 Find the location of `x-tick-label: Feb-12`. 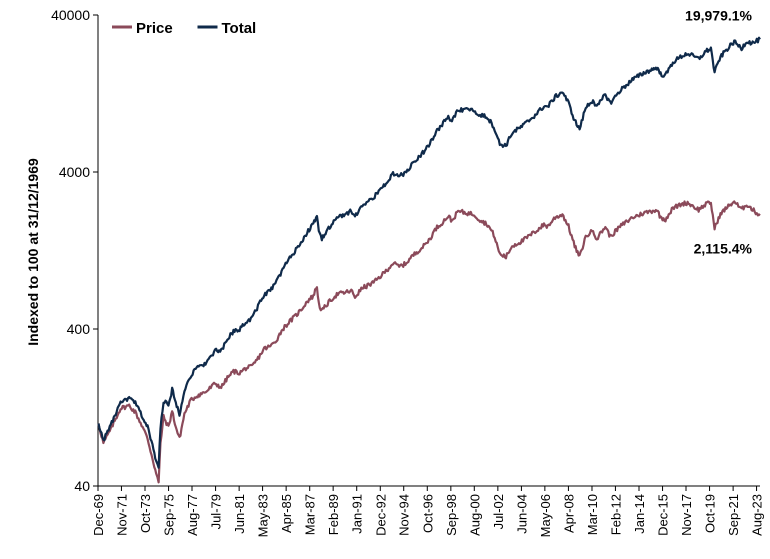

x-tick-label: Feb-12 is located at coordinates (615, 514).